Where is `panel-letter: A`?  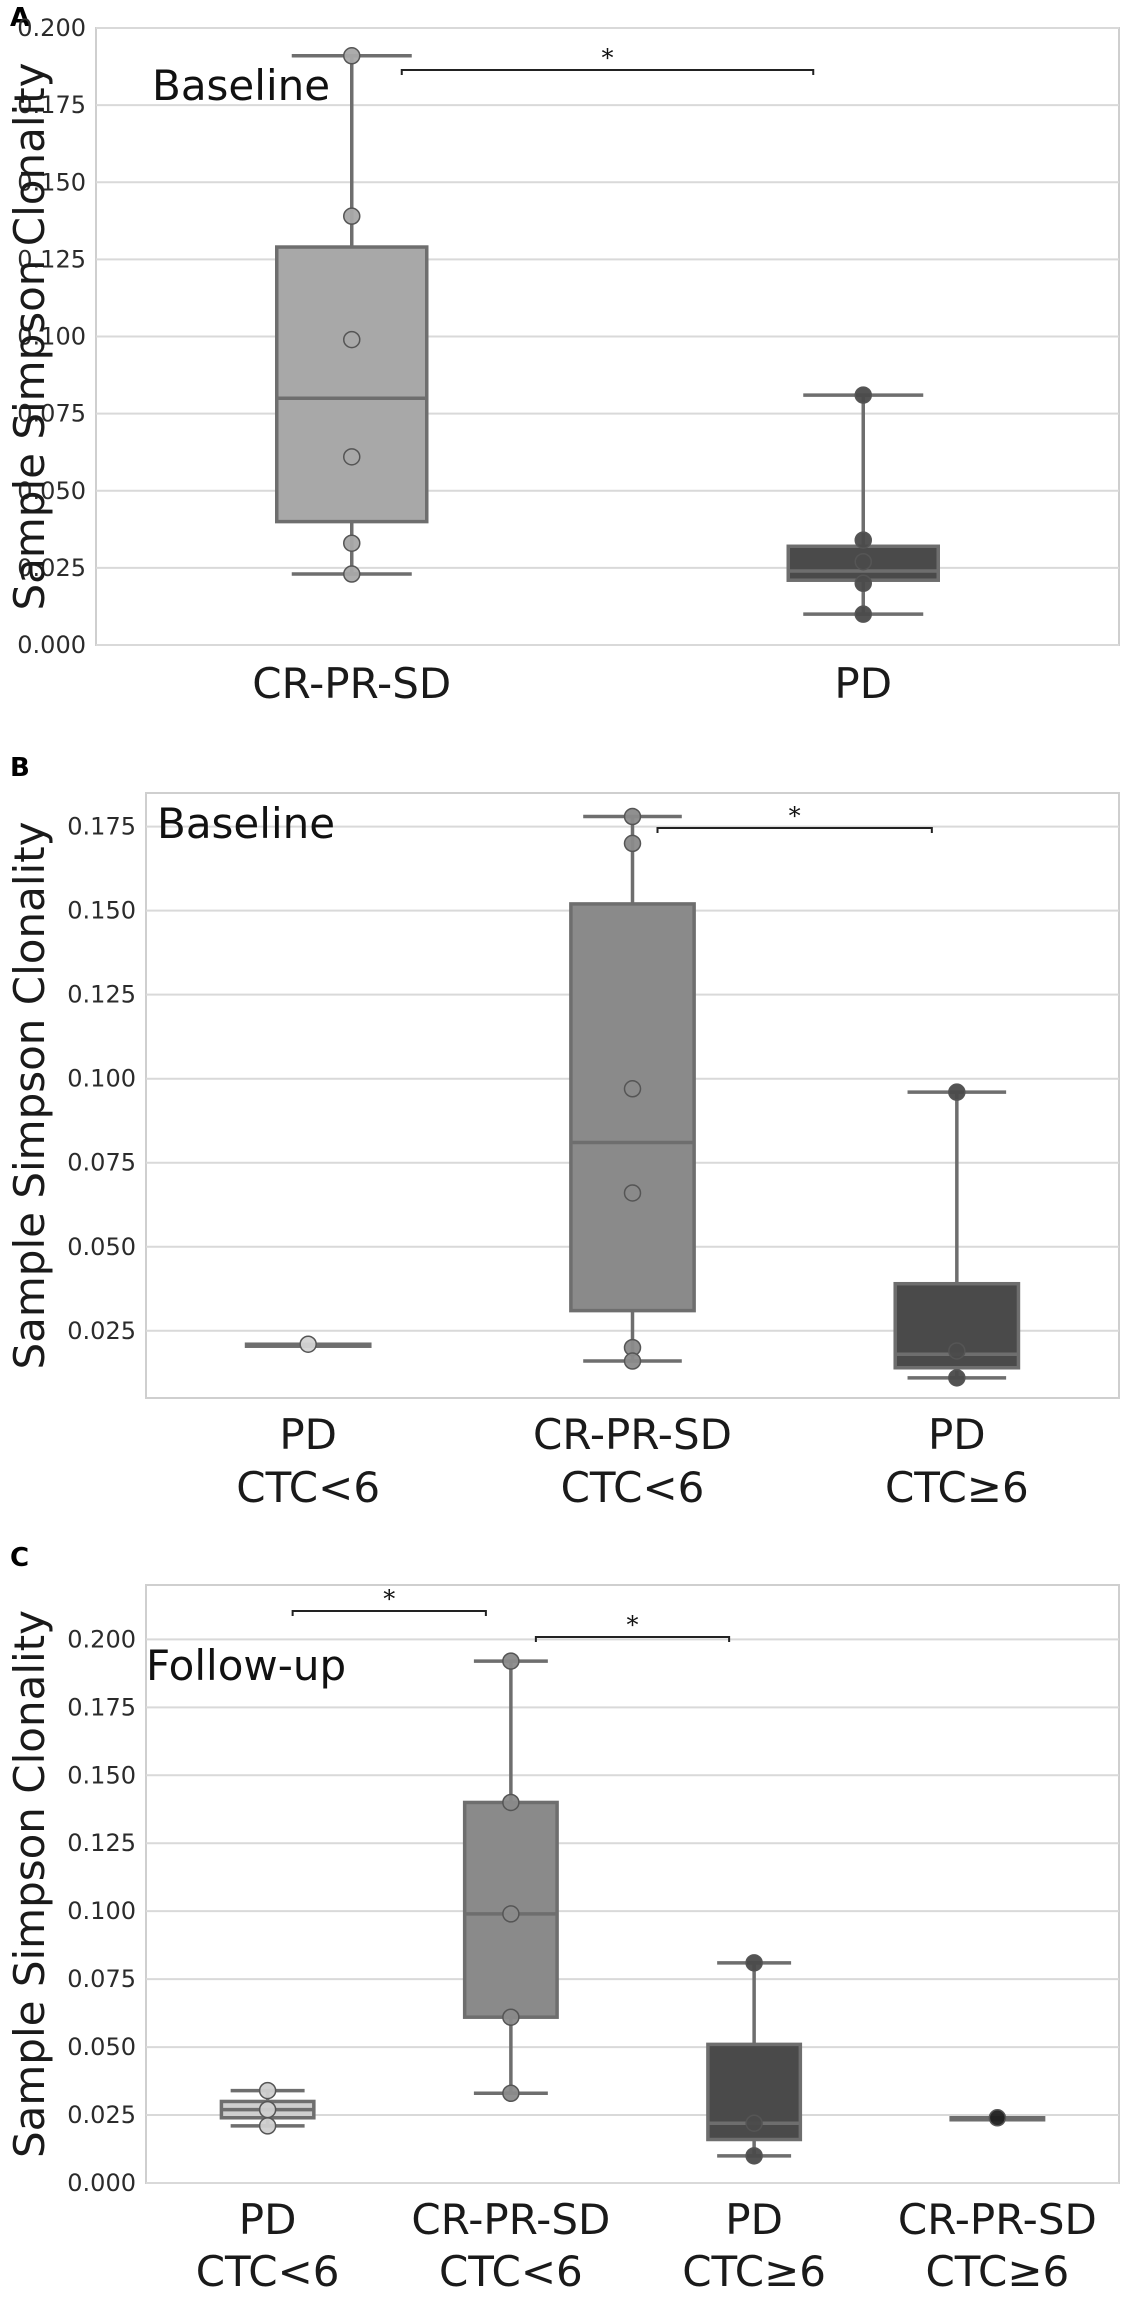 panel-letter: A is located at coordinates (20, 18).